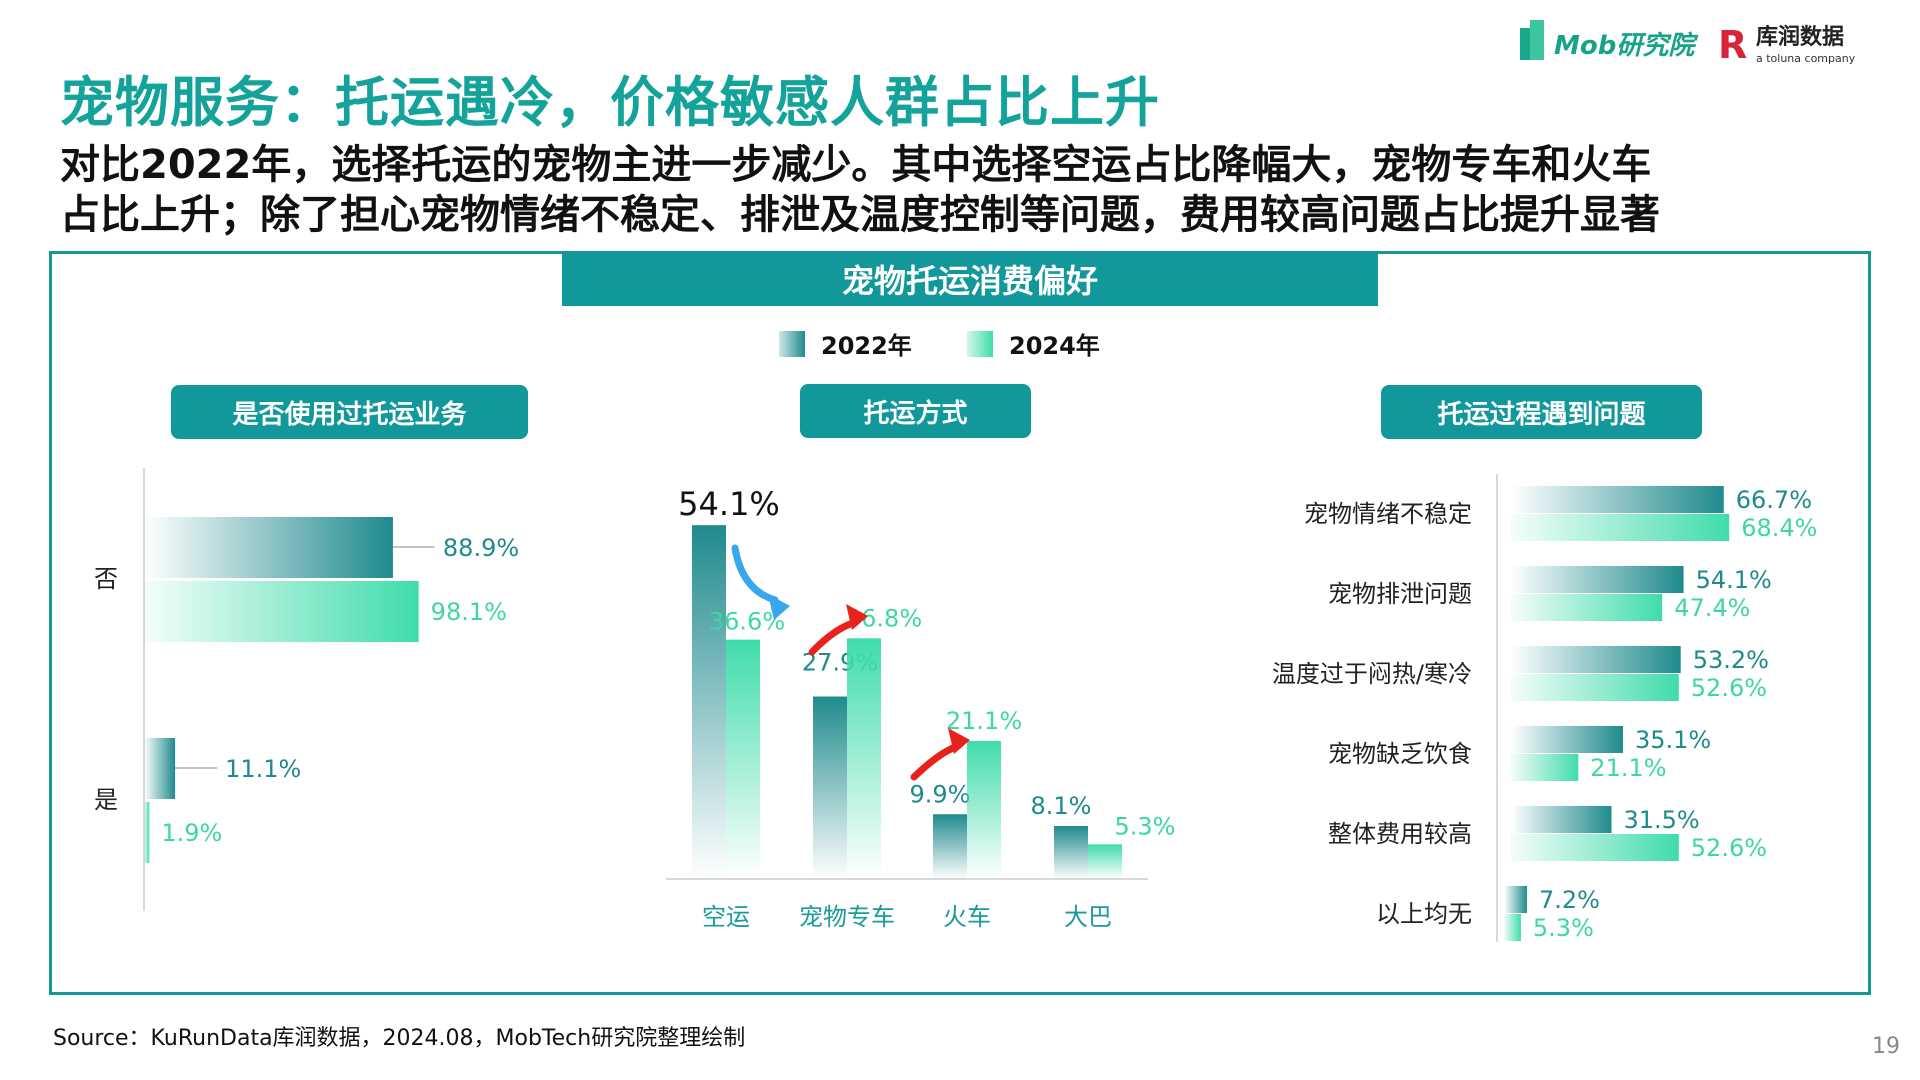  Describe the element at coordinates (1800, 37) in the screenshot. I see `svg-text: 库润数据` at that location.